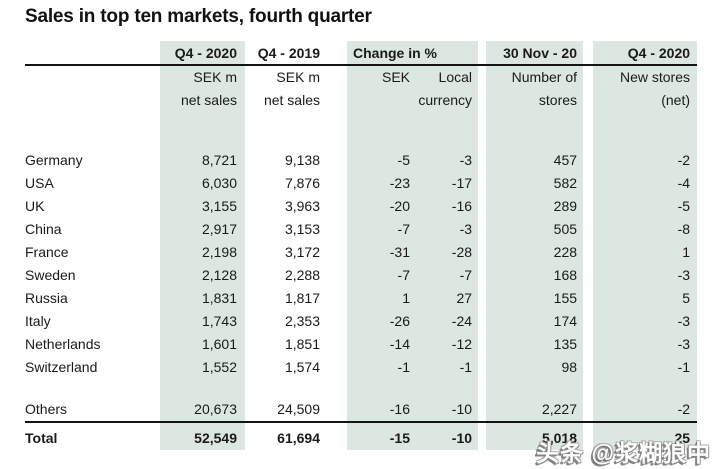  I want to click on subheader-number-of: Number of, so click(544, 76).